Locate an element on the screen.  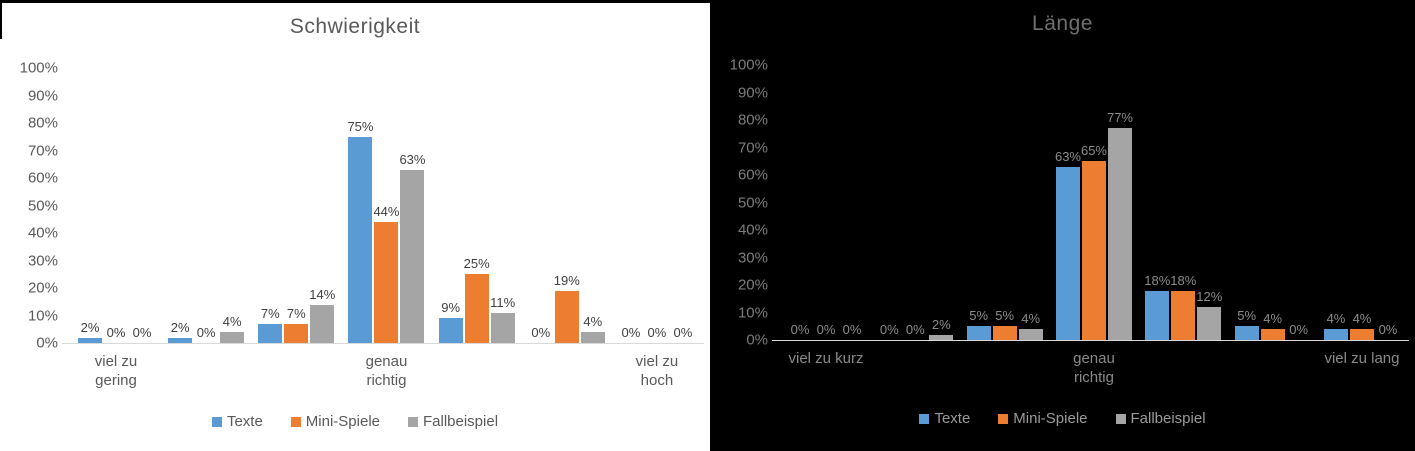
bar-fallbeispiel: 2% is located at coordinates (941, 328).